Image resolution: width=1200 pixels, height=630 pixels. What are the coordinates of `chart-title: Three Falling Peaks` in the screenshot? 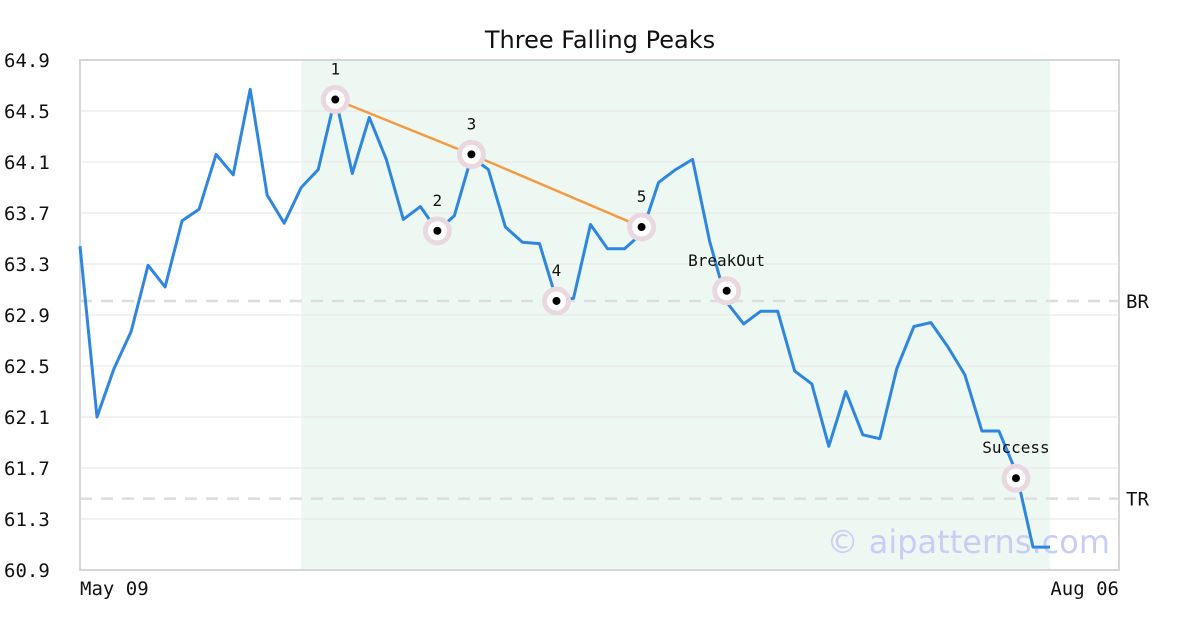 It's located at (599, 40).